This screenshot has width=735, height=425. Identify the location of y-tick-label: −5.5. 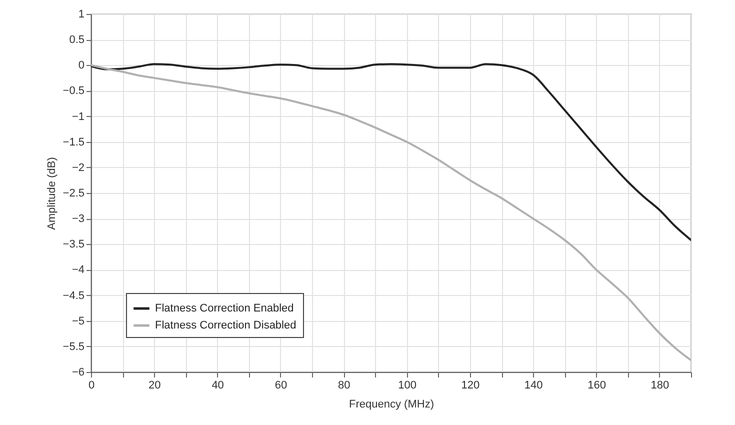
(73, 346).